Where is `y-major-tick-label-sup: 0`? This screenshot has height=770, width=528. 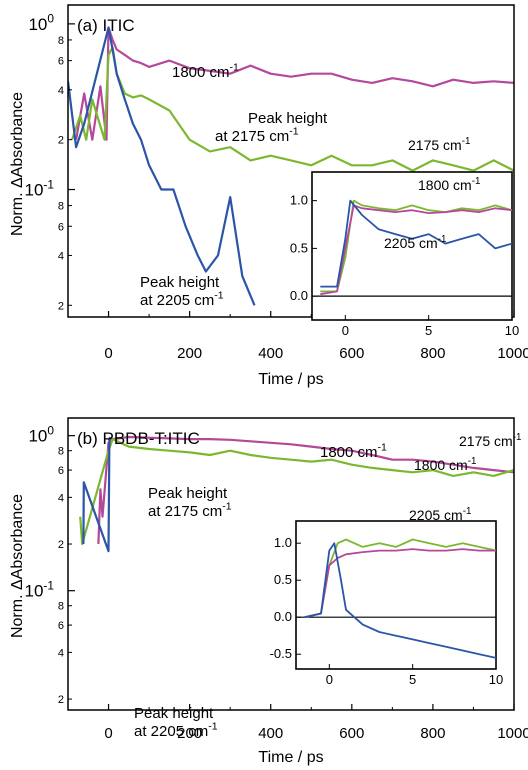 y-major-tick-label-sup: 0 is located at coordinates (50, 19).